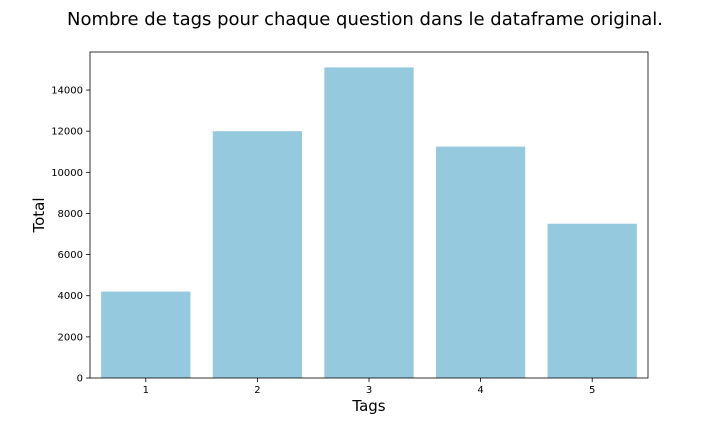 Image resolution: width=720 pixels, height=432 pixels. What do you see at coordinates (592, 390) in the screenshot?
I see `x-tick-label: 5` at bounding box center [592, 390].